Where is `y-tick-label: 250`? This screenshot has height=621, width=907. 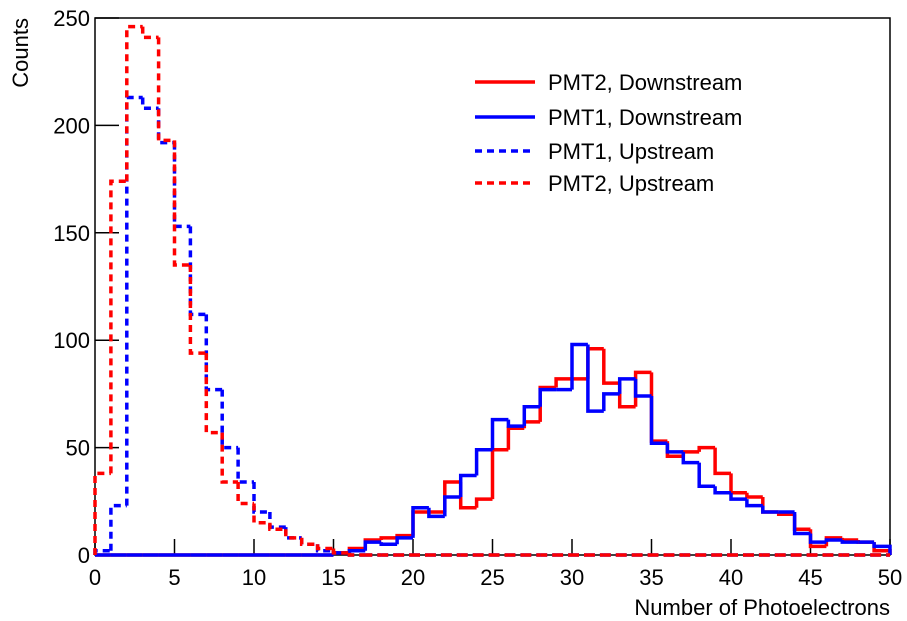 y-tick-label: 250 is located at coordinates (71, 18).